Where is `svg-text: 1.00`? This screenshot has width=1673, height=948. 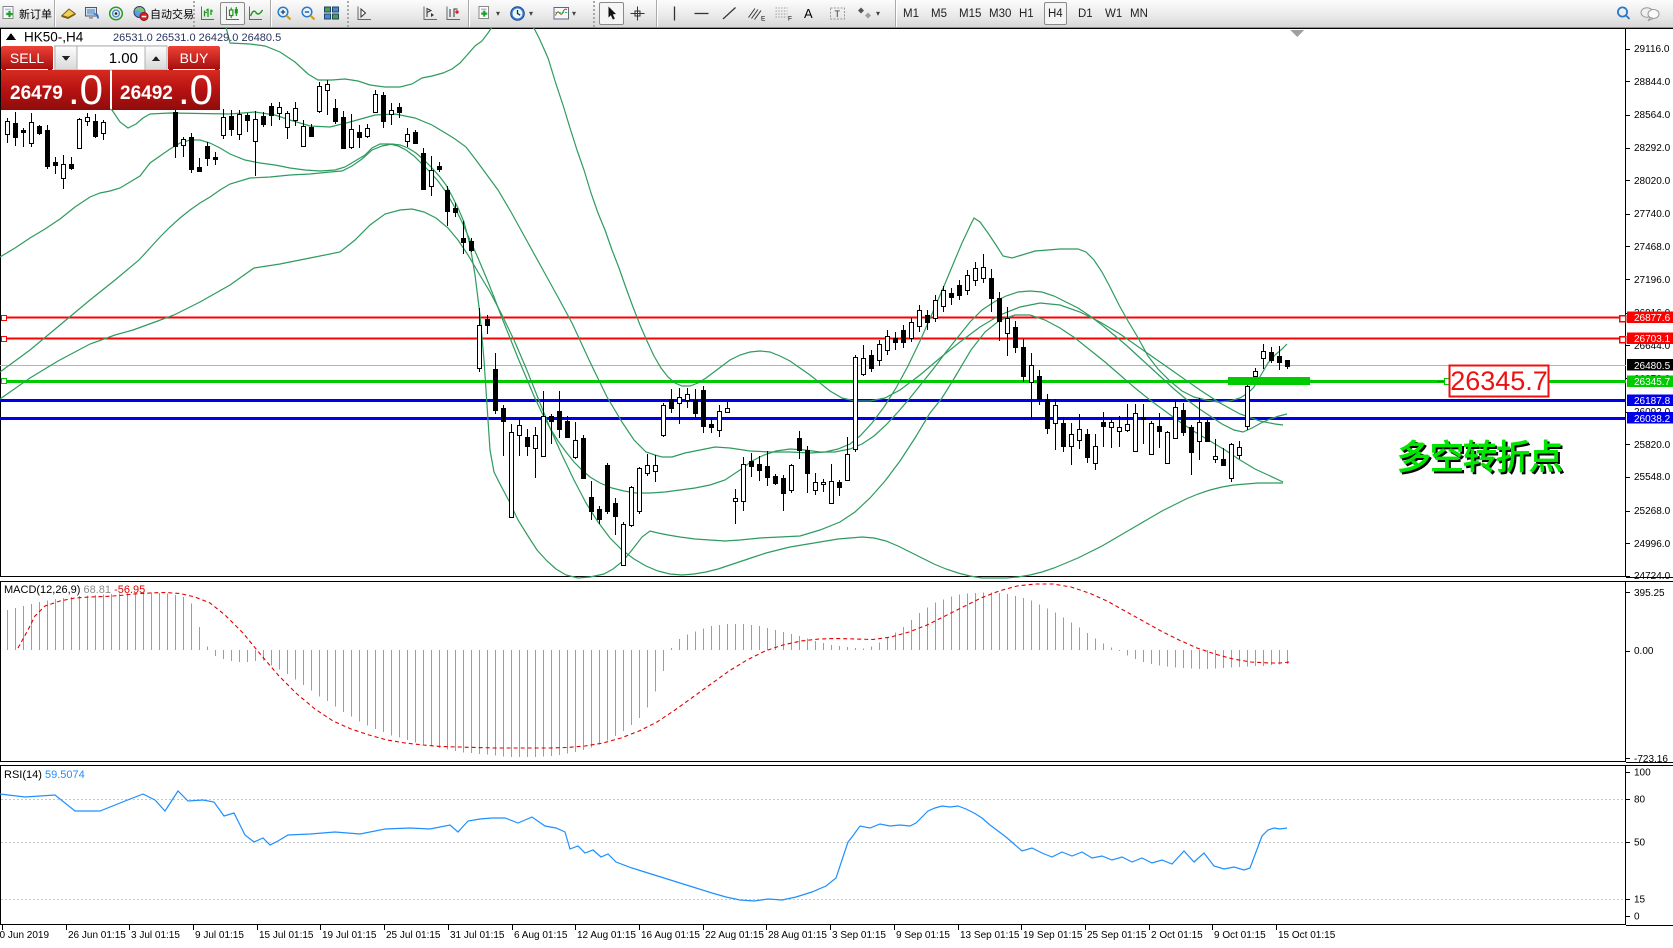 svg-text: 1.00 is located at coordinates (123, 58).